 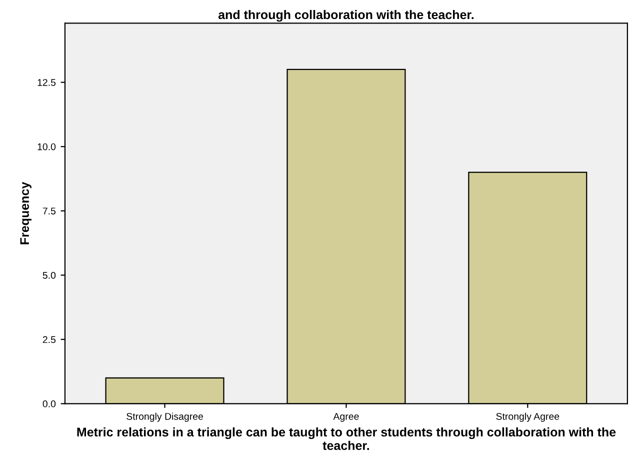 What do you see at coordinates (47, 146) in the screenshot?
I see `y-tick-label: 10.0` at bounding box center [47, 146].